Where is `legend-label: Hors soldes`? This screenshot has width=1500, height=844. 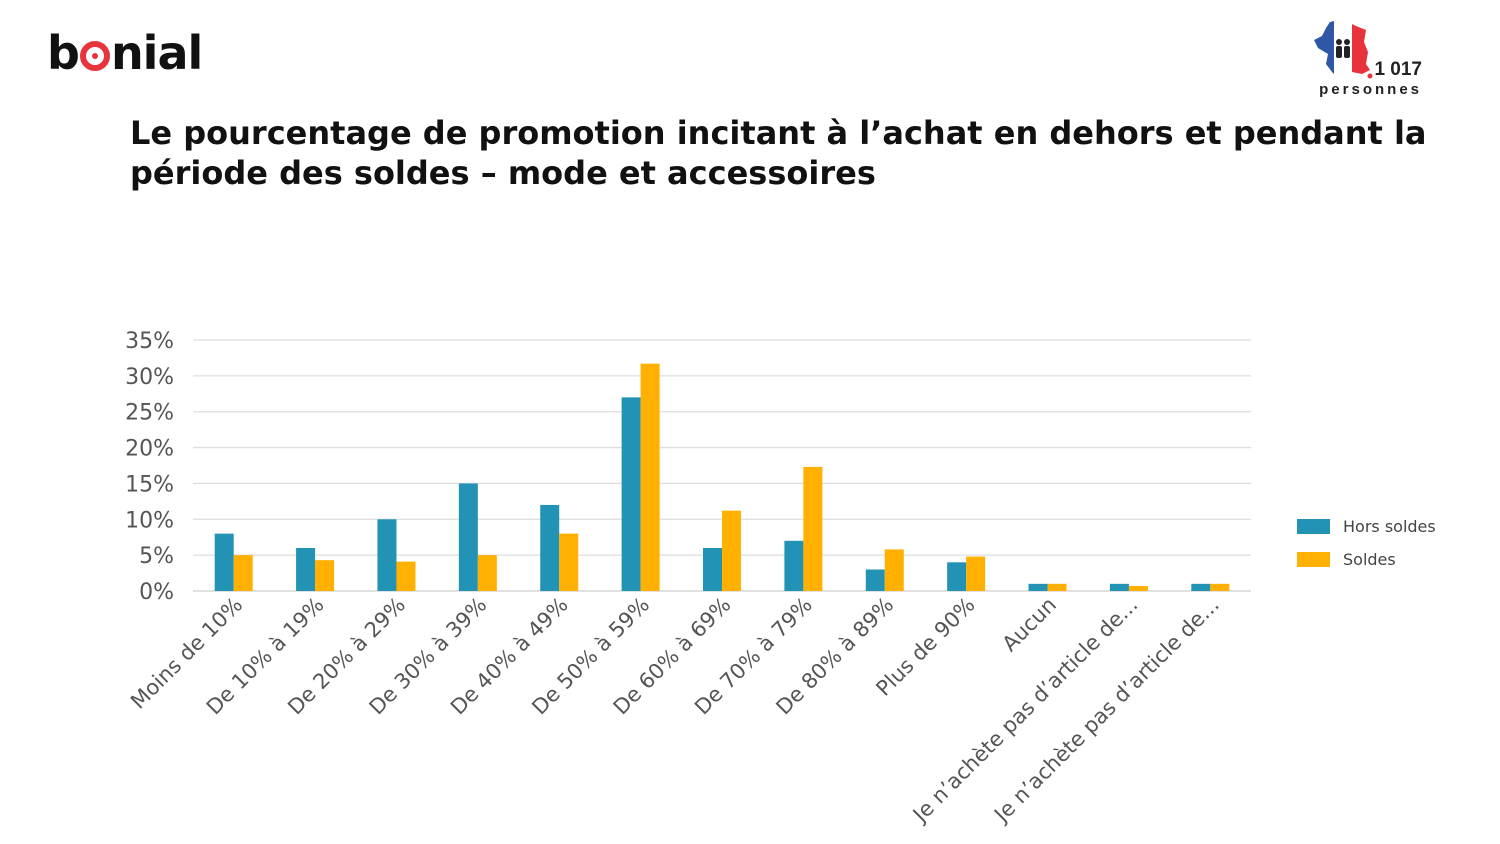
legend-label: Hors soldes is located at coordinates (1389, 526).